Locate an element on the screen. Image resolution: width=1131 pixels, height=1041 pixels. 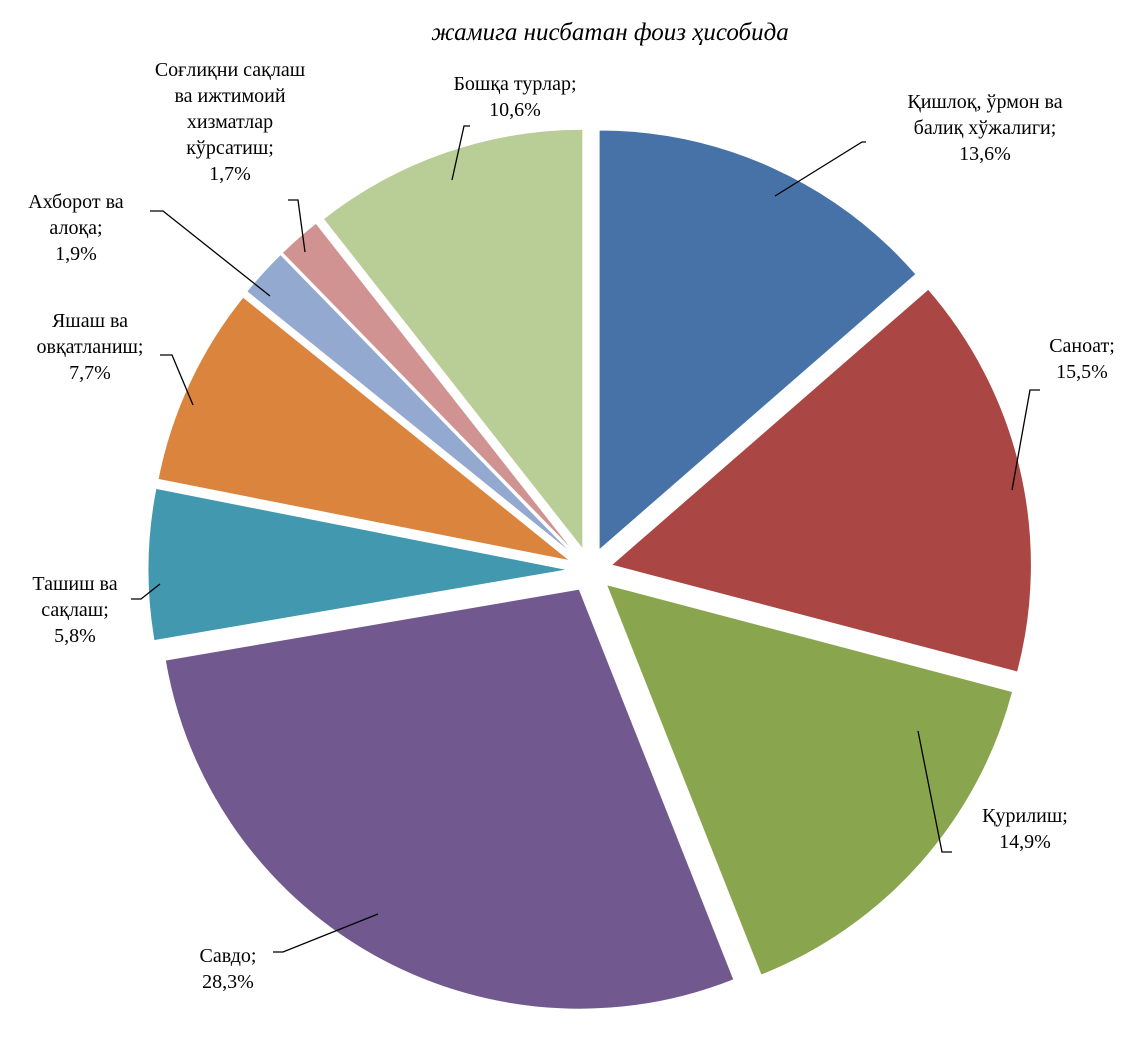
slice-label-line: Қурилиш; is located at coordinates (1025, 816).